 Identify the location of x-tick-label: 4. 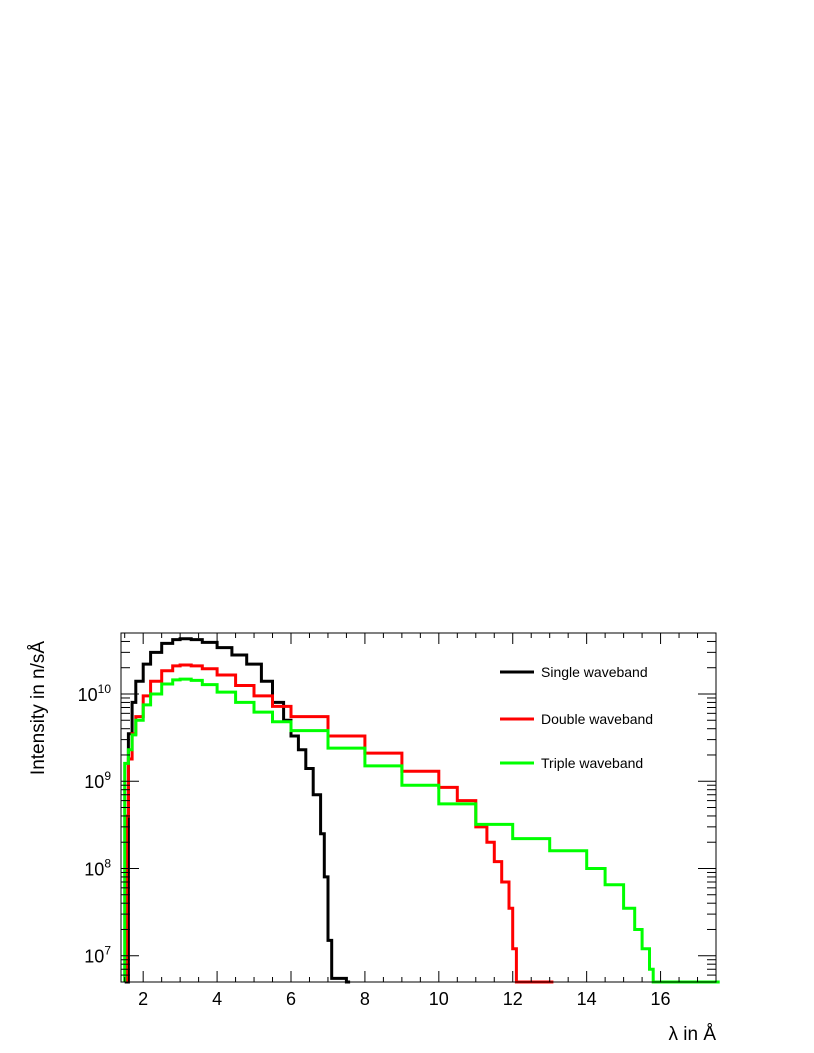
(217, 999).